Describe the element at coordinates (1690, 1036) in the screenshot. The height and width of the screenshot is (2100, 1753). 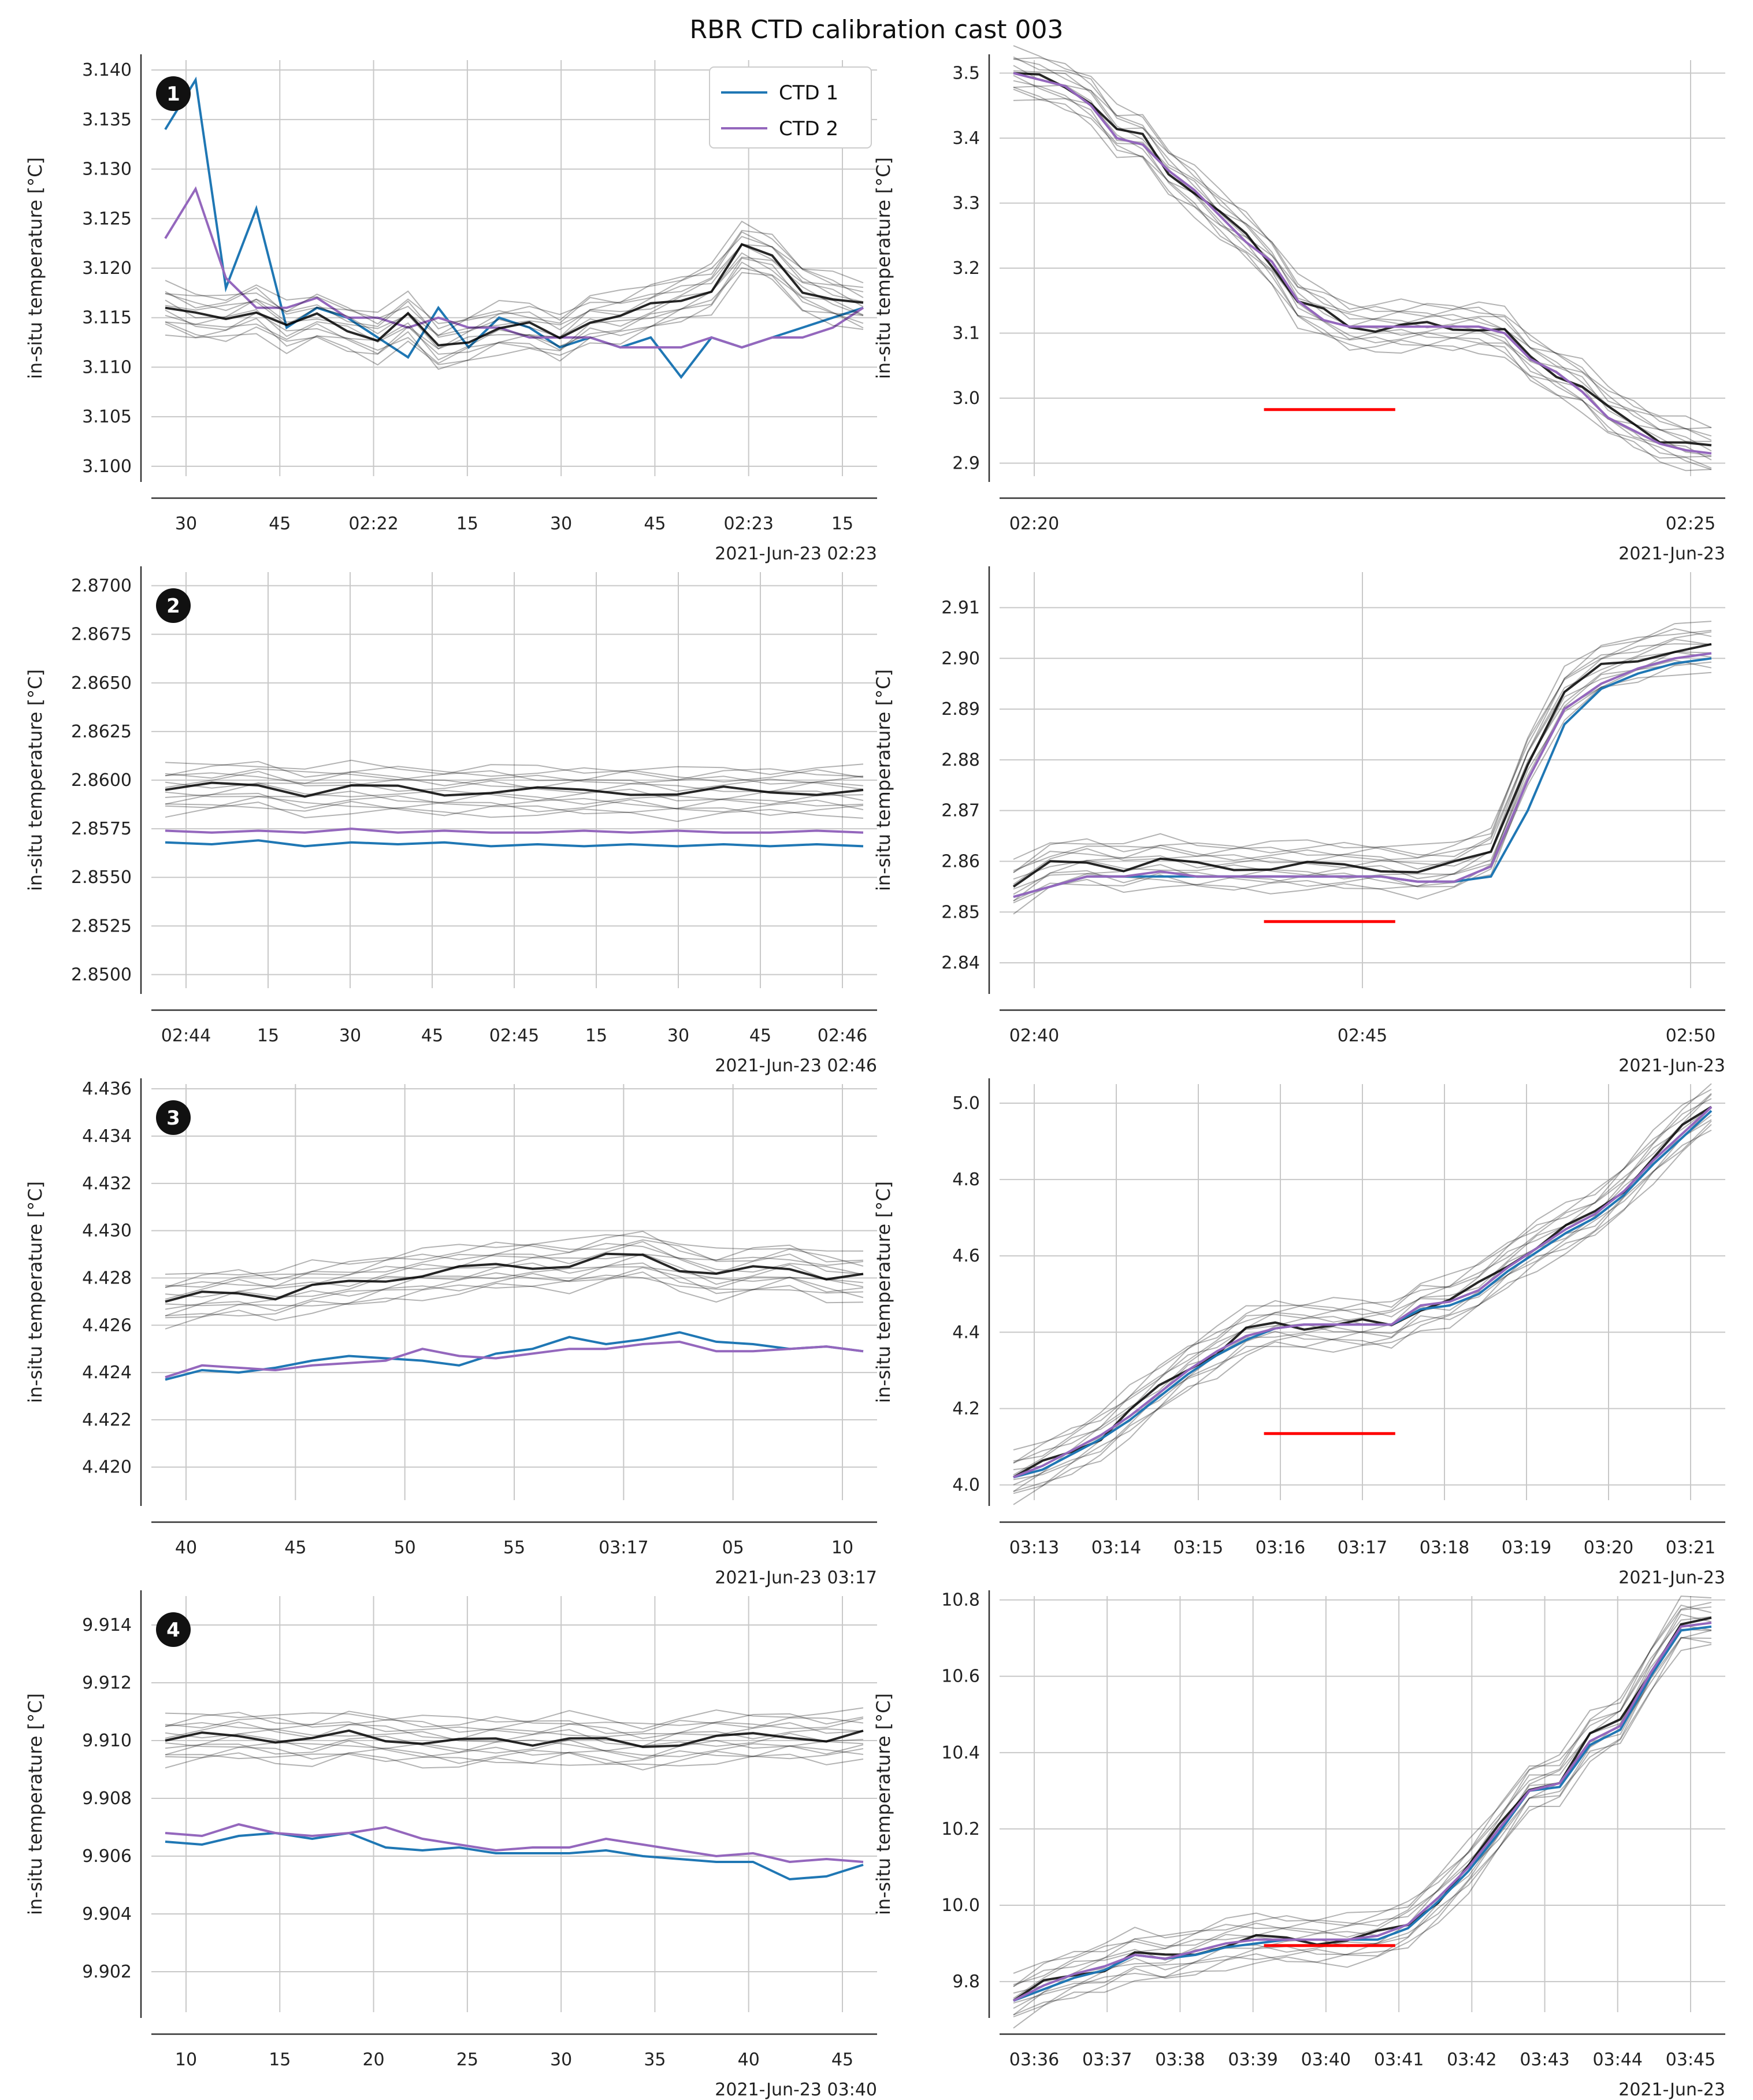
I see `x-tick-label: 02:50` at that location.